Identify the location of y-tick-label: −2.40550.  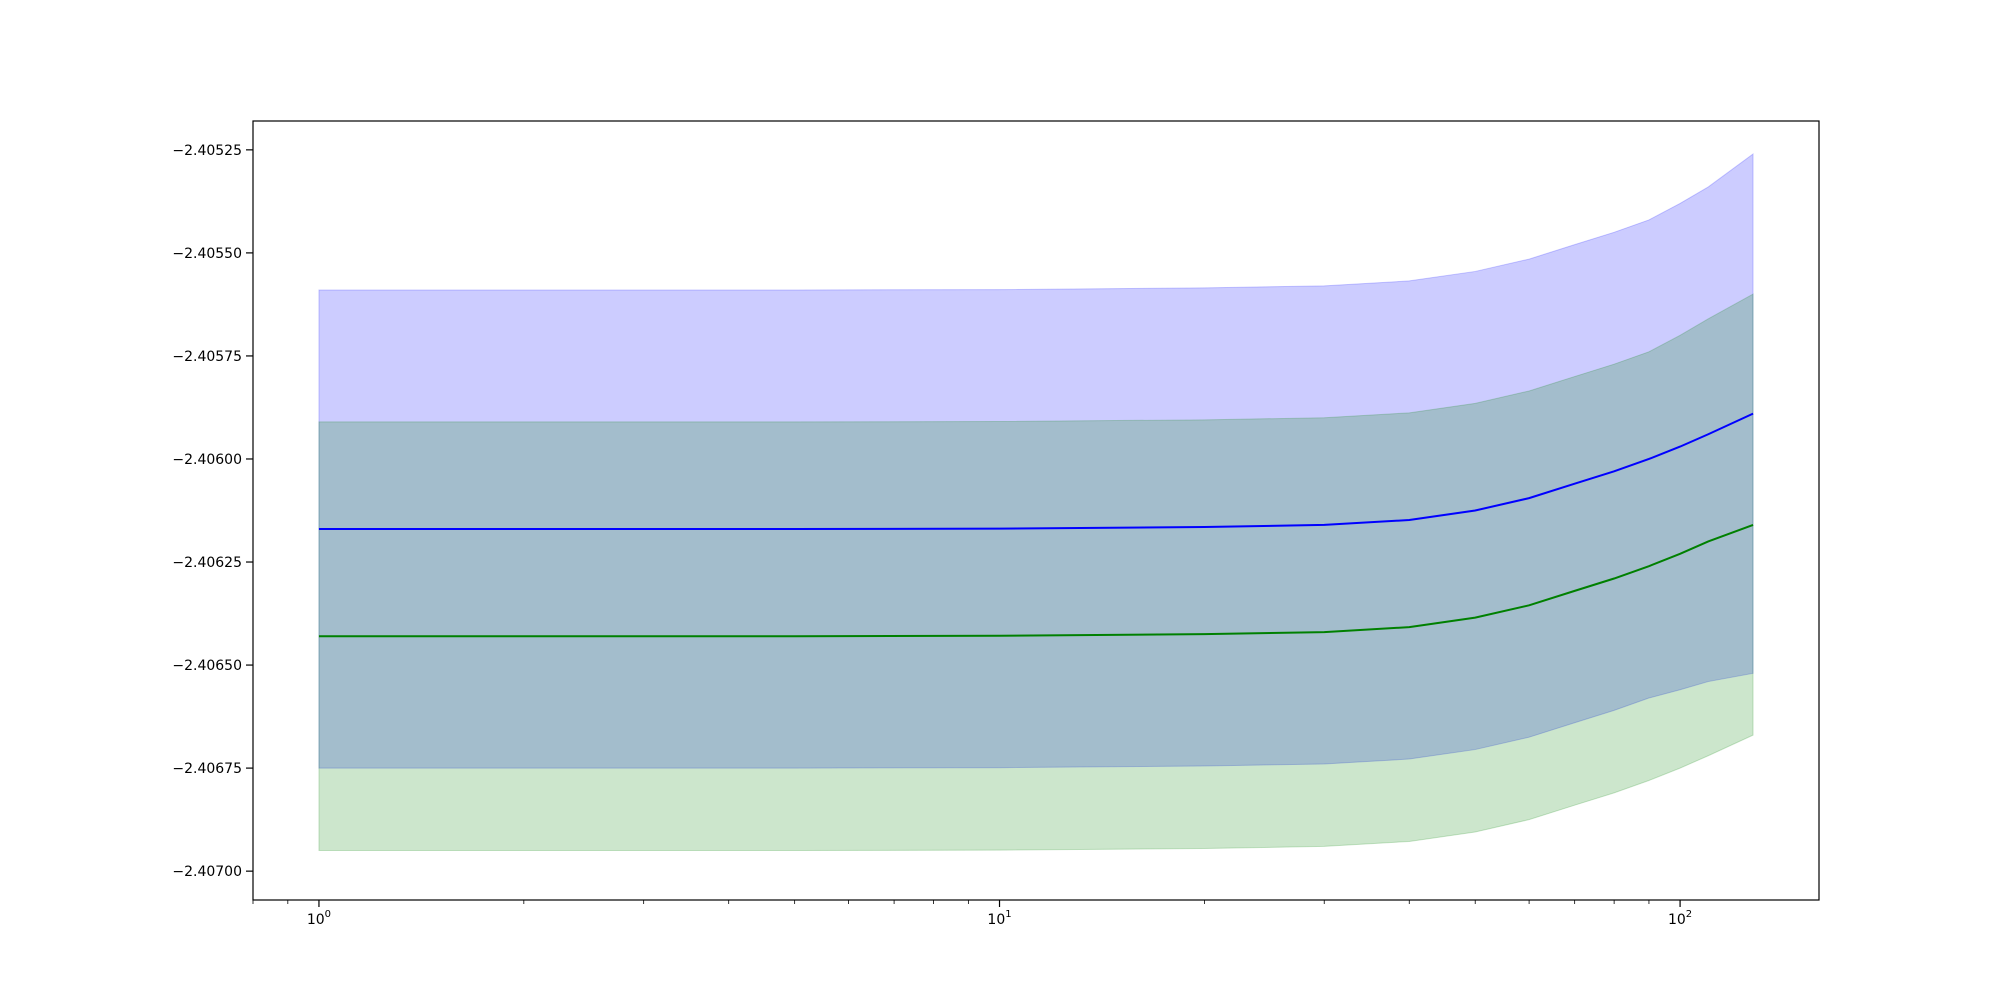
(207, 254).